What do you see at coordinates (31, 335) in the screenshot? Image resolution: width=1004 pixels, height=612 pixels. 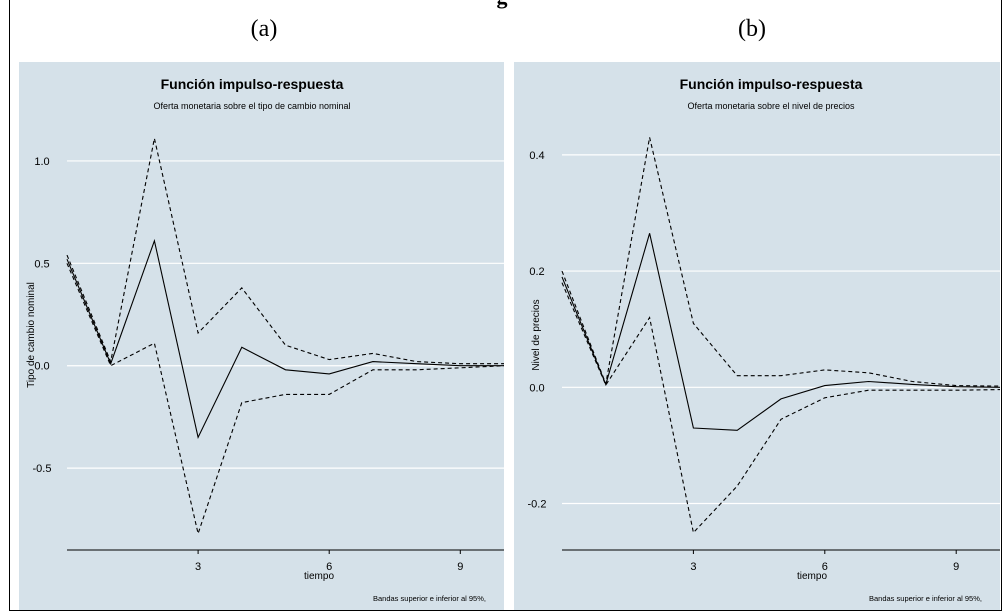 I see `y-axis-label: Tipo de cambio nominal` at bounding box center [31, 335].